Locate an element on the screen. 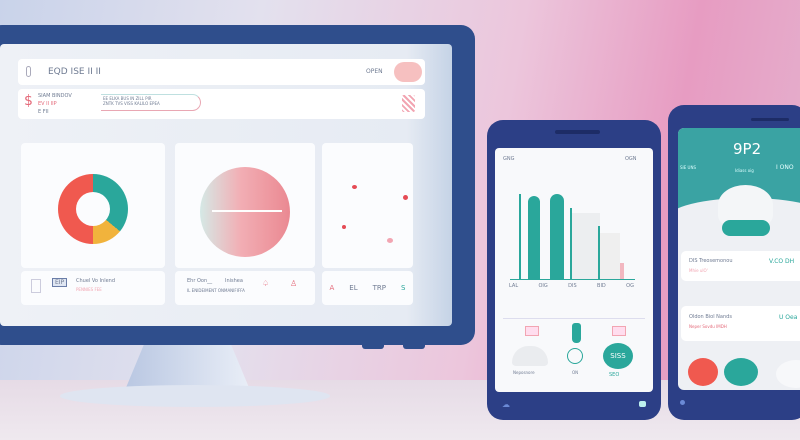  footer-item: A is located at coordinates (332, 288).